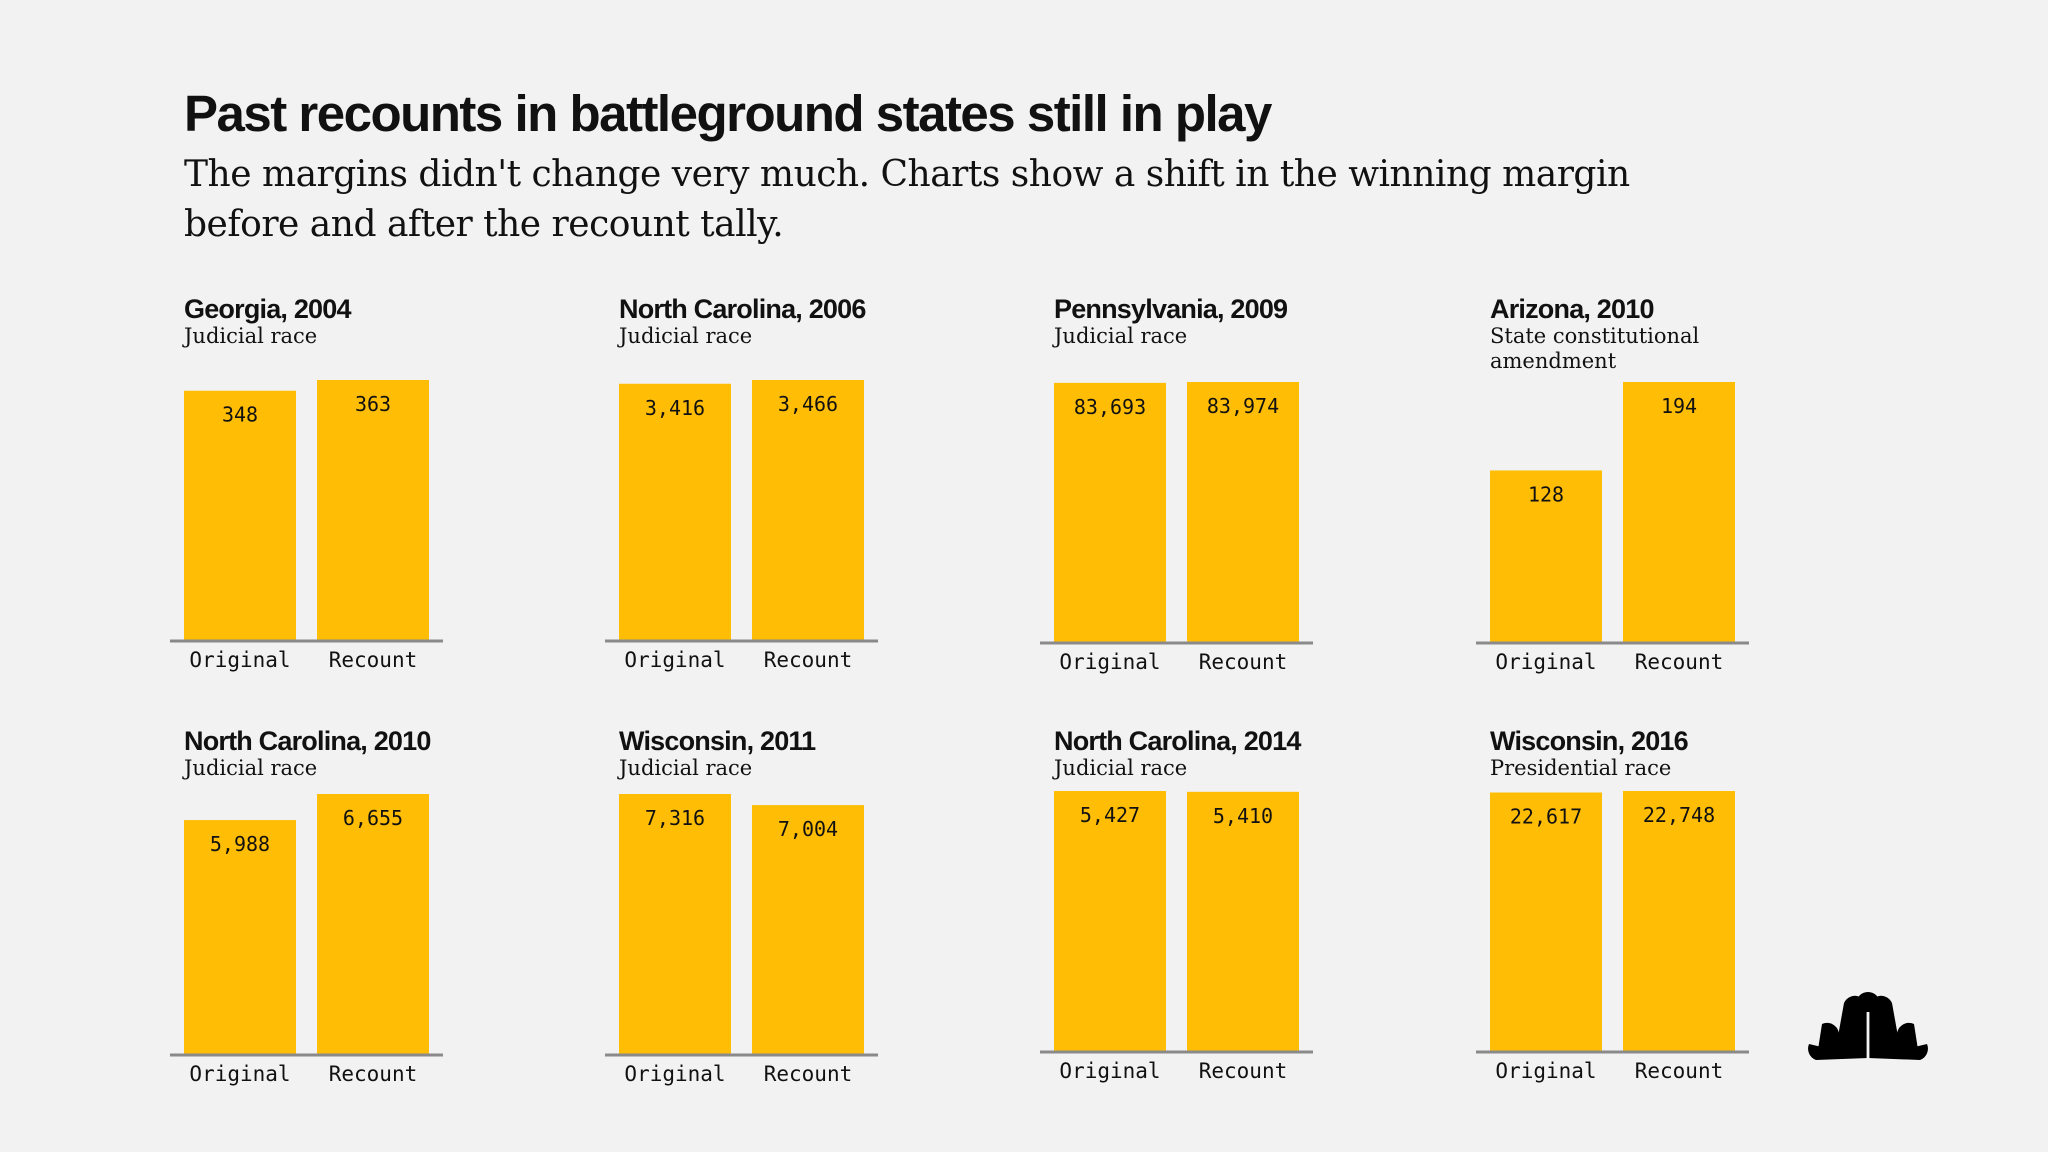 The width and height of the screenshot is (2048, 1152). I want to click on data-label: 7,316, so click(675, 818).